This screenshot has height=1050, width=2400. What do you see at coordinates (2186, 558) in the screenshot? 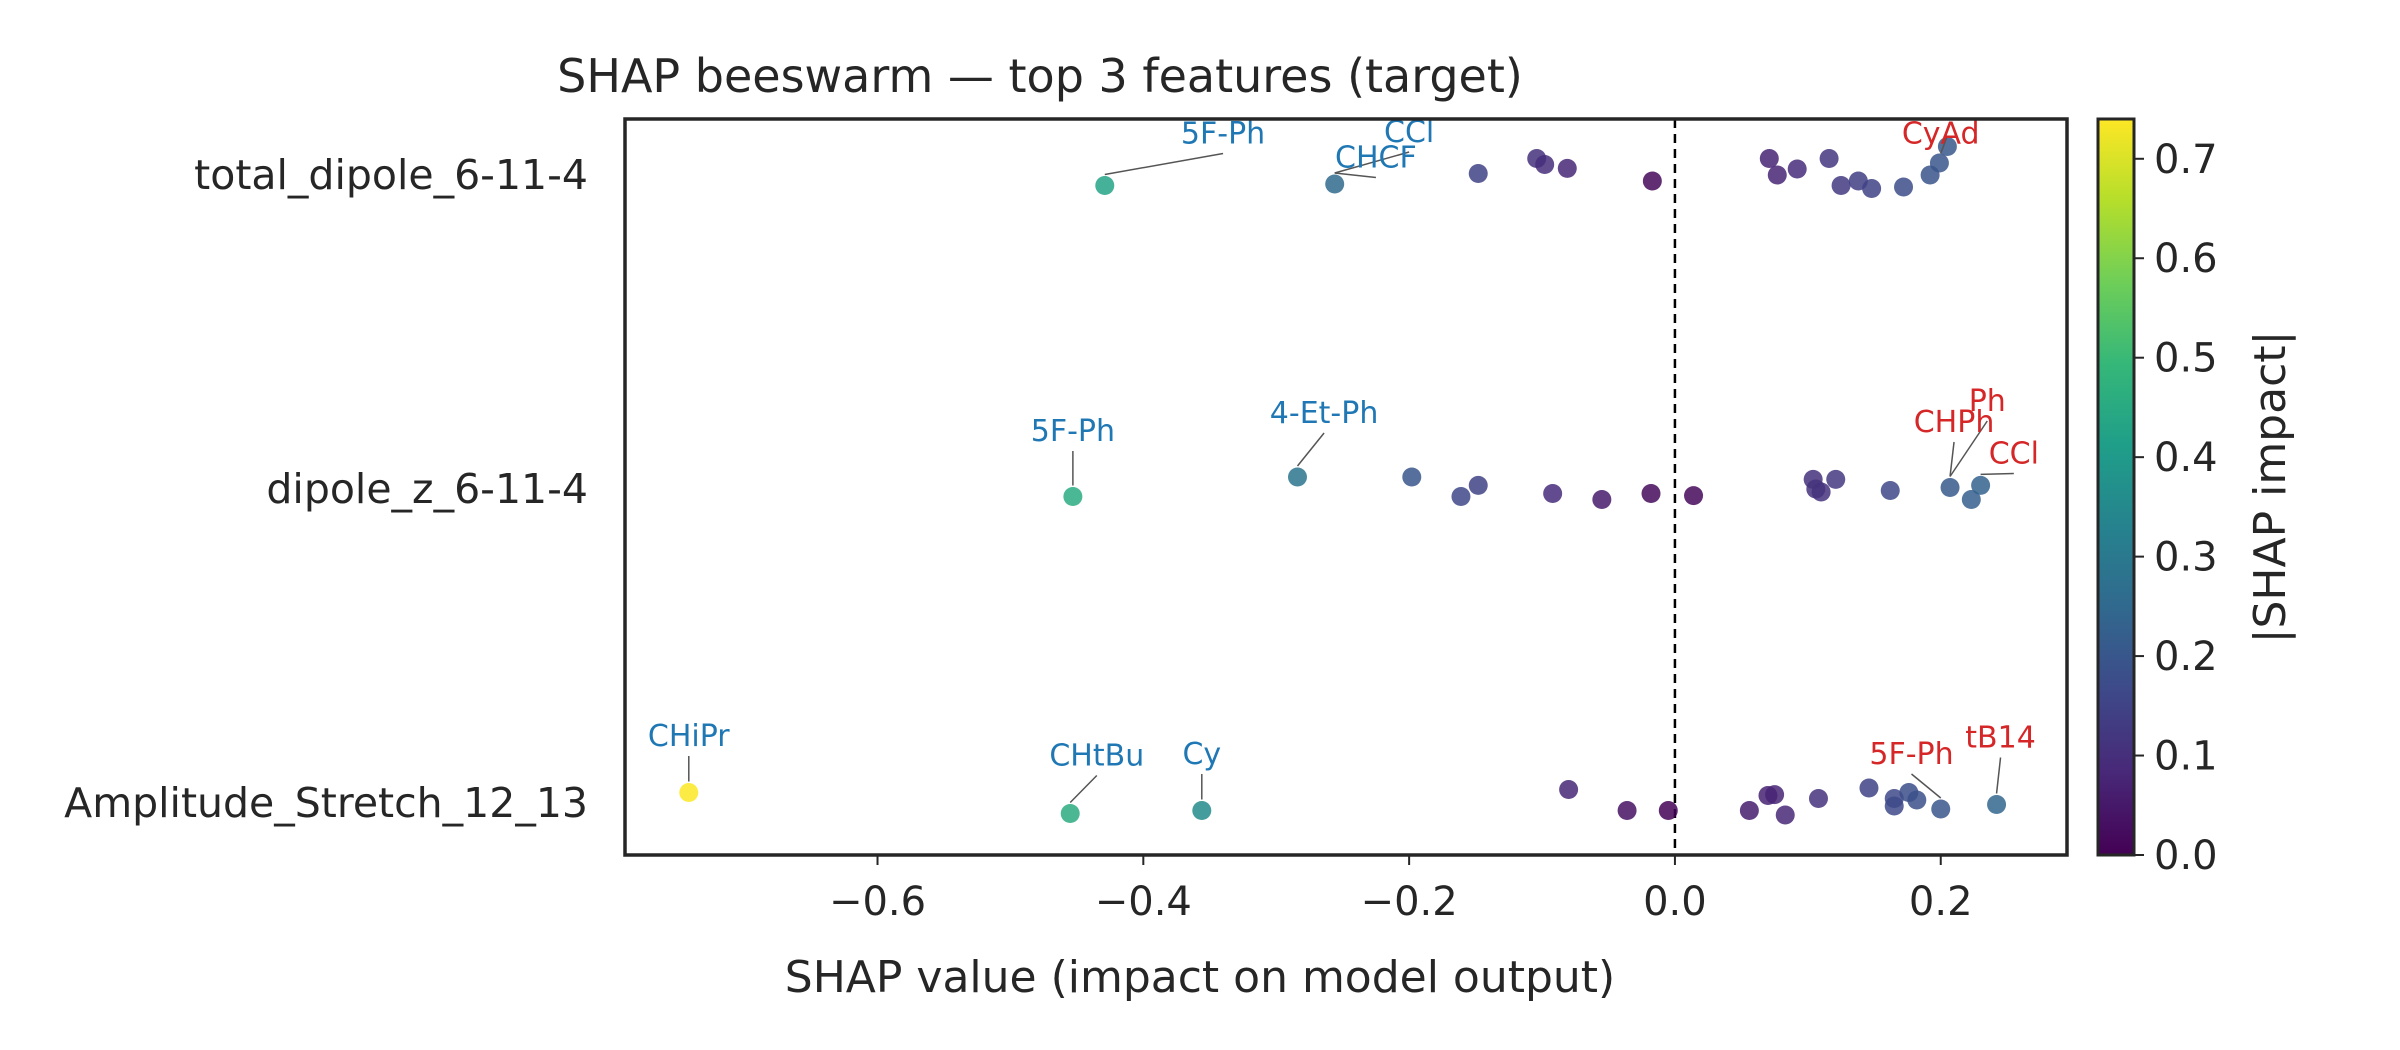
I see `colorbar-tick-label: 0.3` at bounding box center [2186, 558].